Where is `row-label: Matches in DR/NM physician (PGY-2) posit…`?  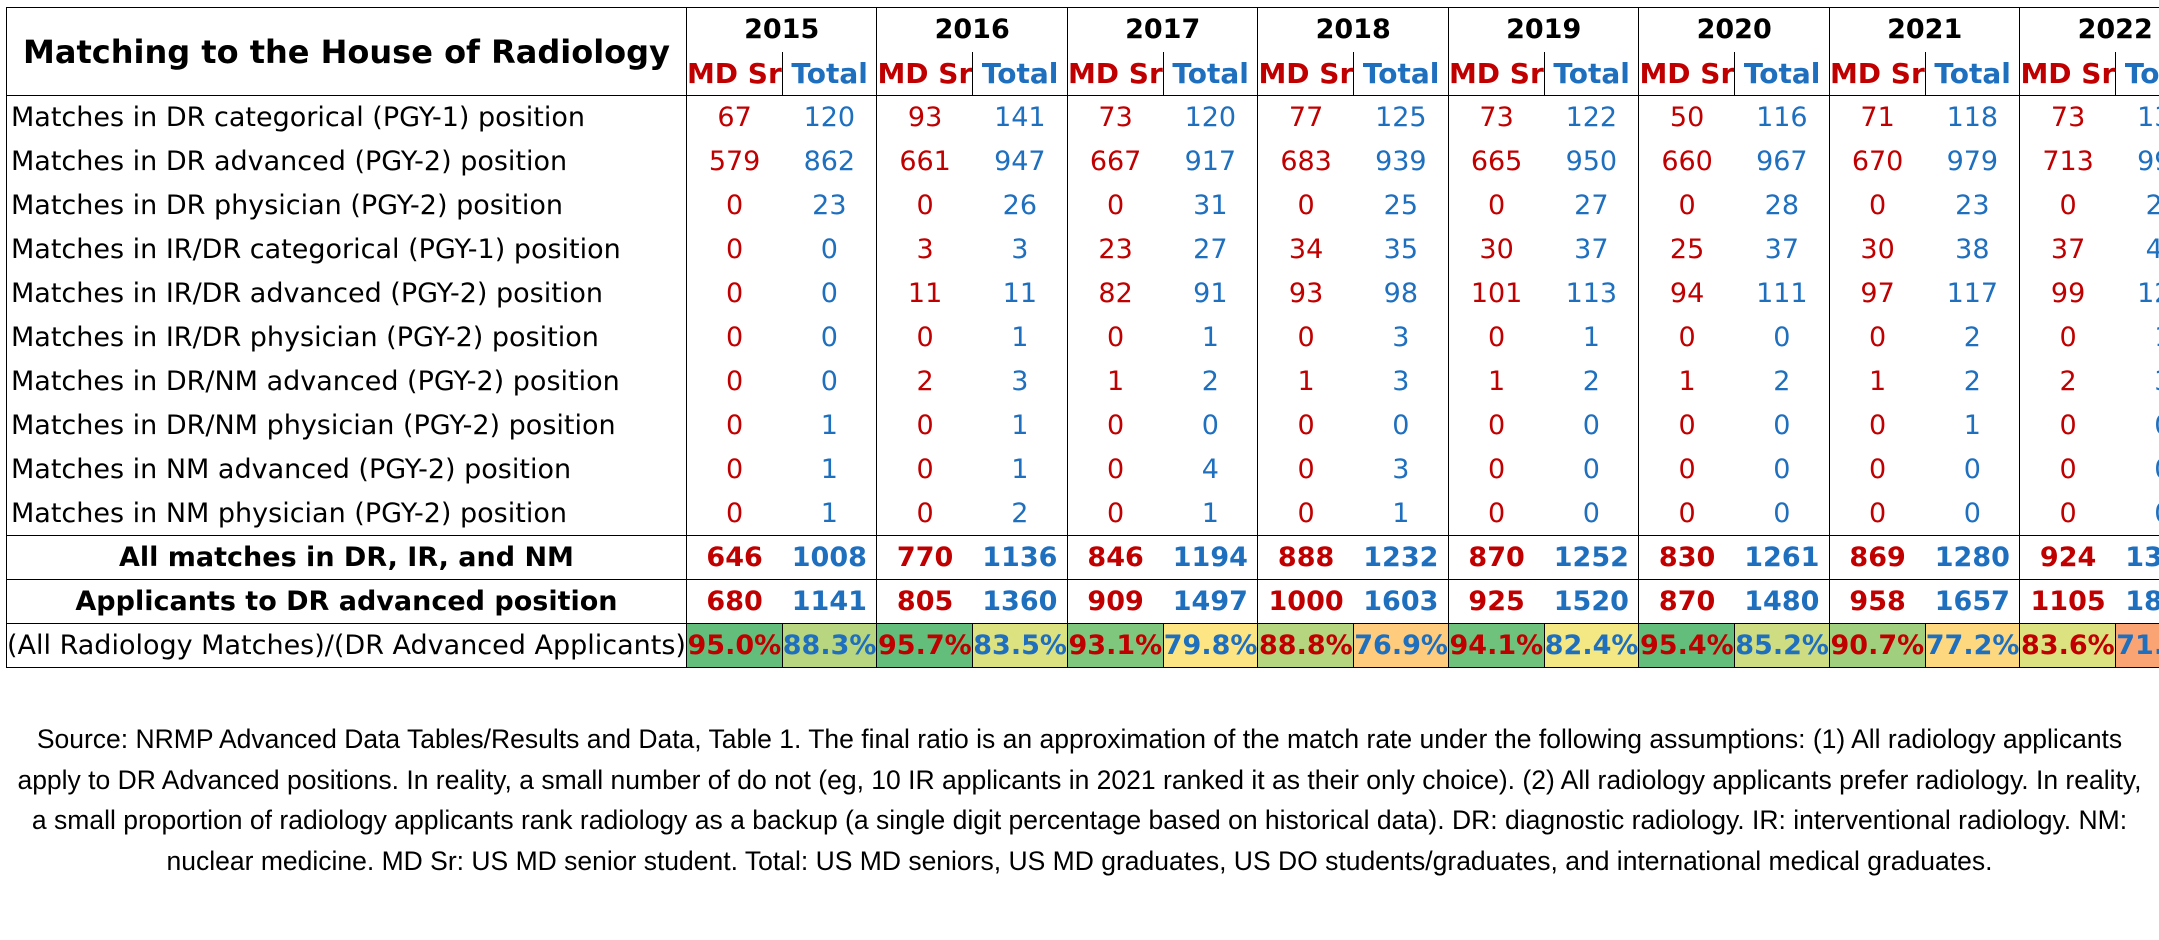 row-label: Matches in DR/NM physician (PGY-2) posit… is located at coordinates (346, 425).